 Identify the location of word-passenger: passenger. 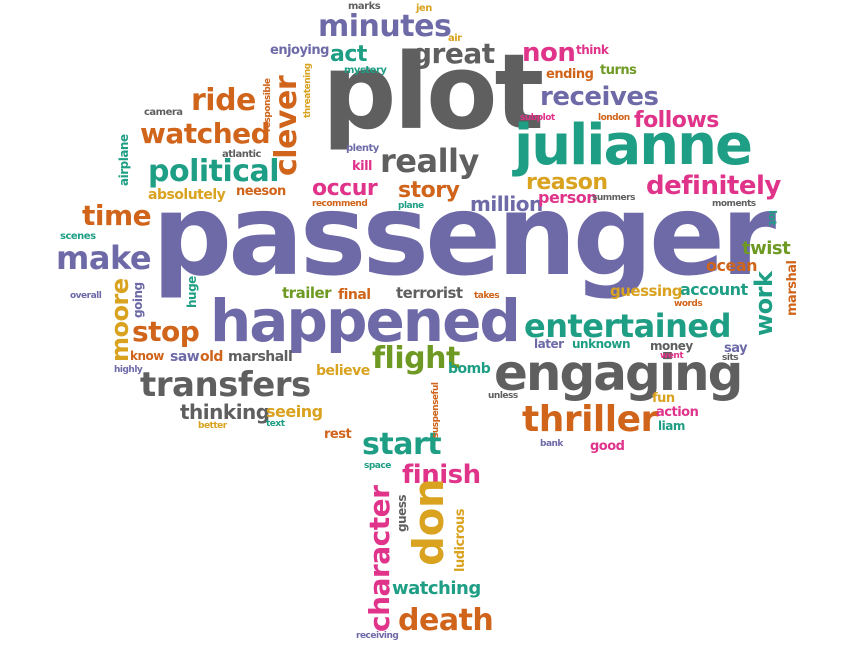
(464, 236).